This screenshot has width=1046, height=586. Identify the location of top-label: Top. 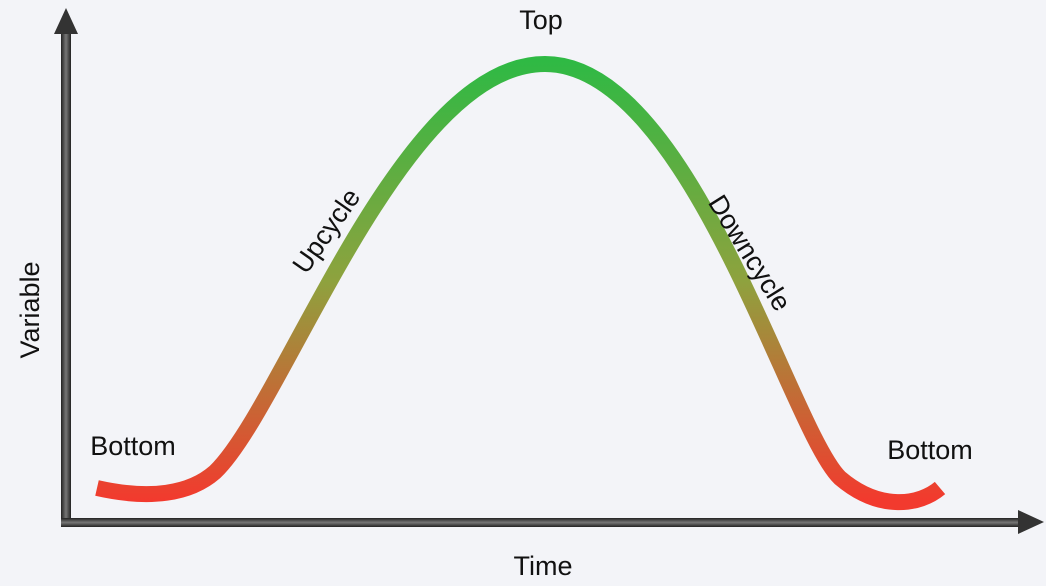
(541, 20).